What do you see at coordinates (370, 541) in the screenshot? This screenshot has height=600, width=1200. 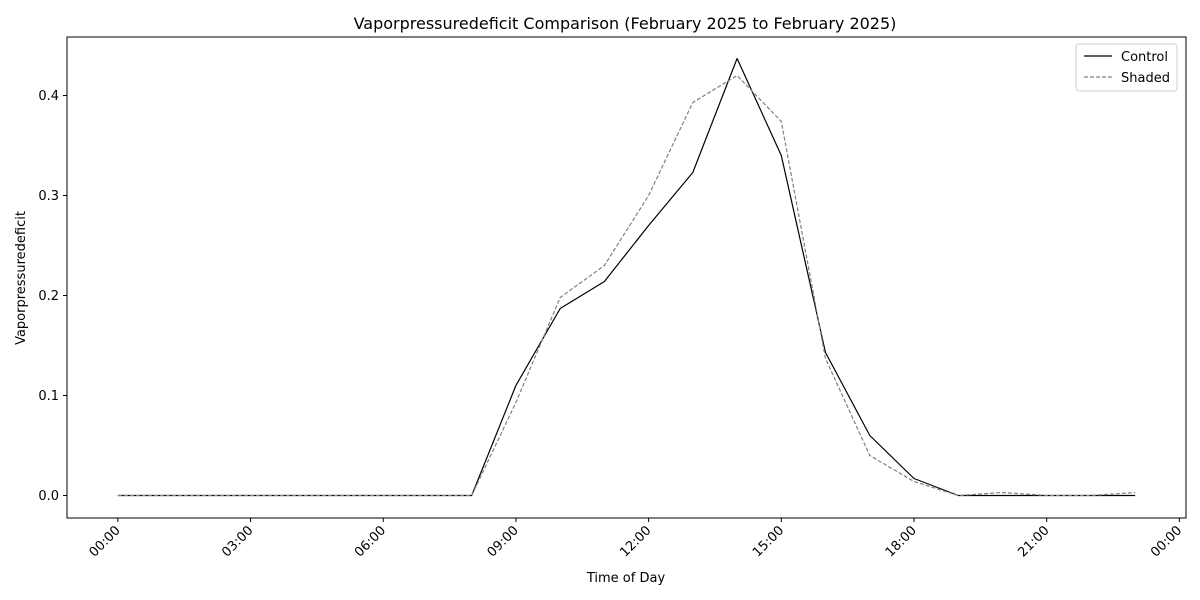 I see `x-tick-label: 06:00` at bounding box center [370, 541].